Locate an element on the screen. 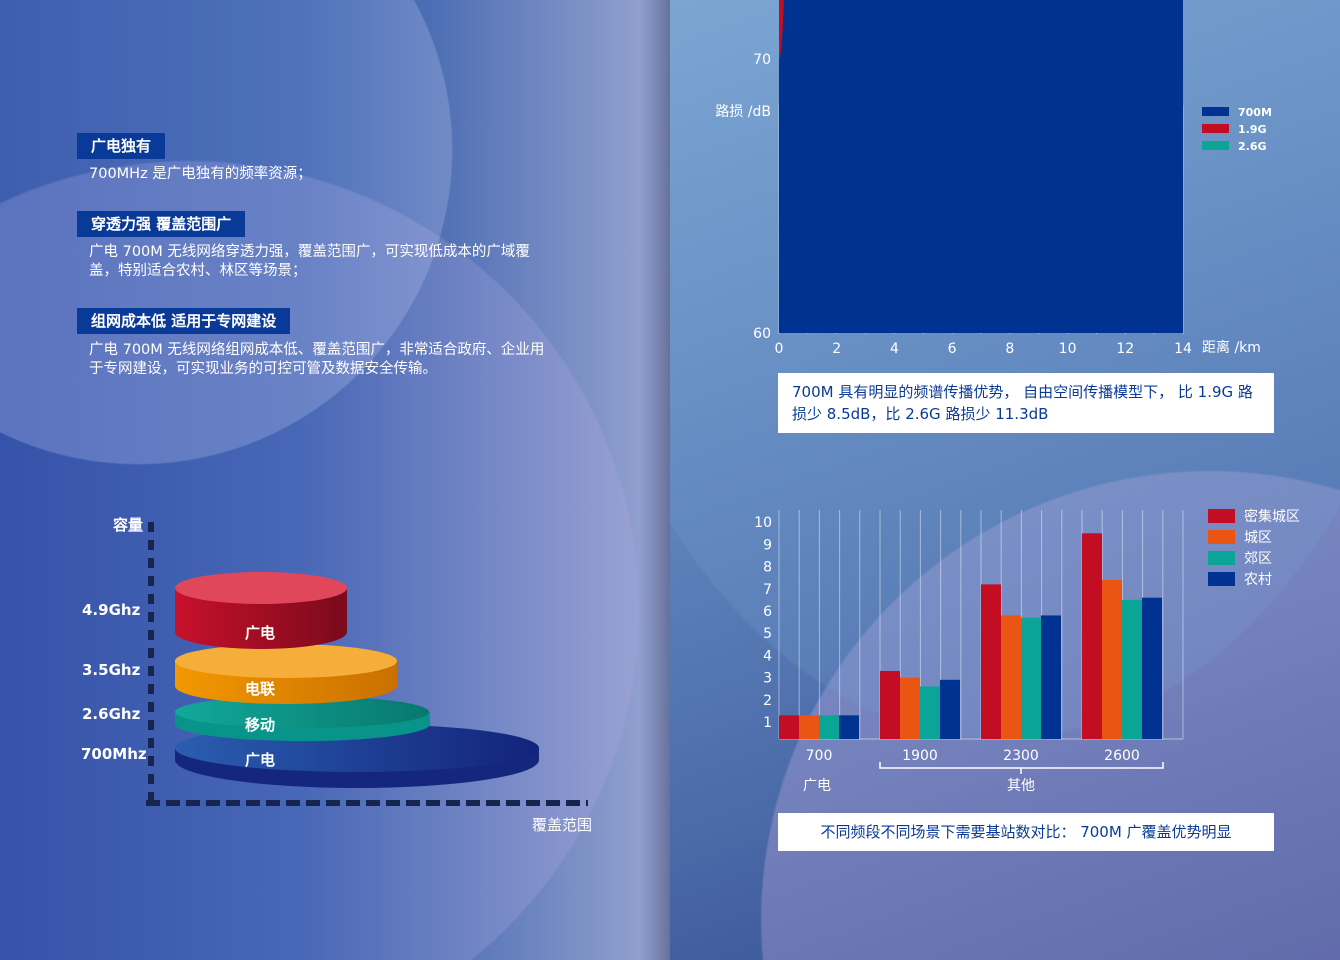 This screenshot has width=1340, height=960. x-tick-label: 1900 is located at coordinates (920, 756).